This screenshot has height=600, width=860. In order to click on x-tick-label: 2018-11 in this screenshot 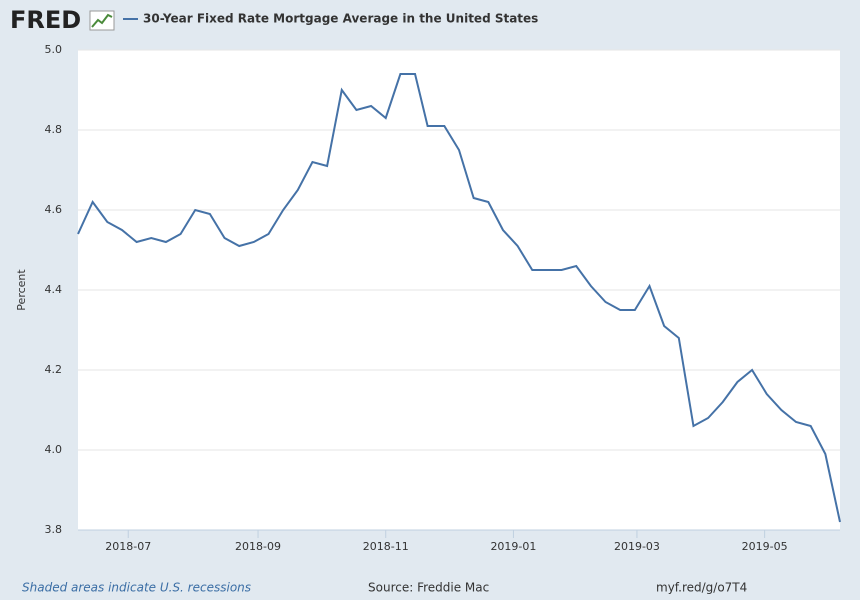, I will do `click(386, 546)`.